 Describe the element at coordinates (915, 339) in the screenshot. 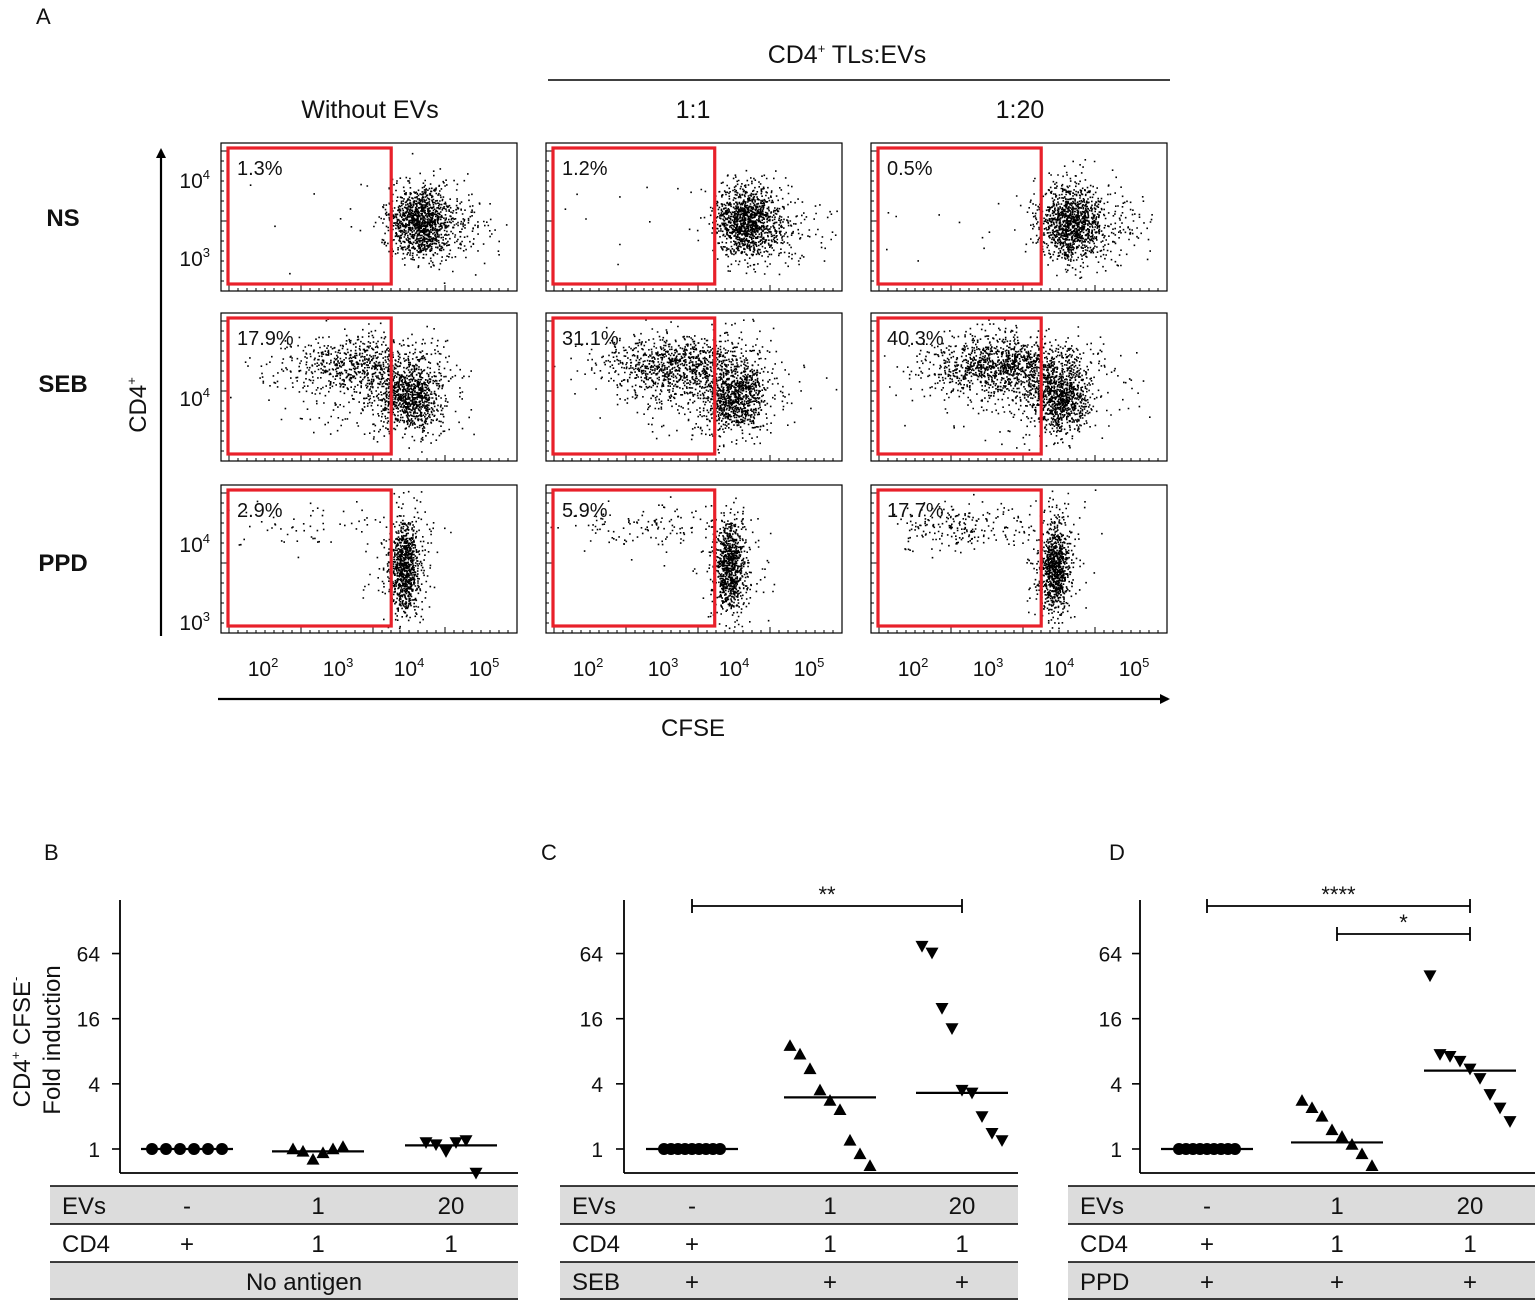

I see `gate-percentage: 40.3%` at that location.